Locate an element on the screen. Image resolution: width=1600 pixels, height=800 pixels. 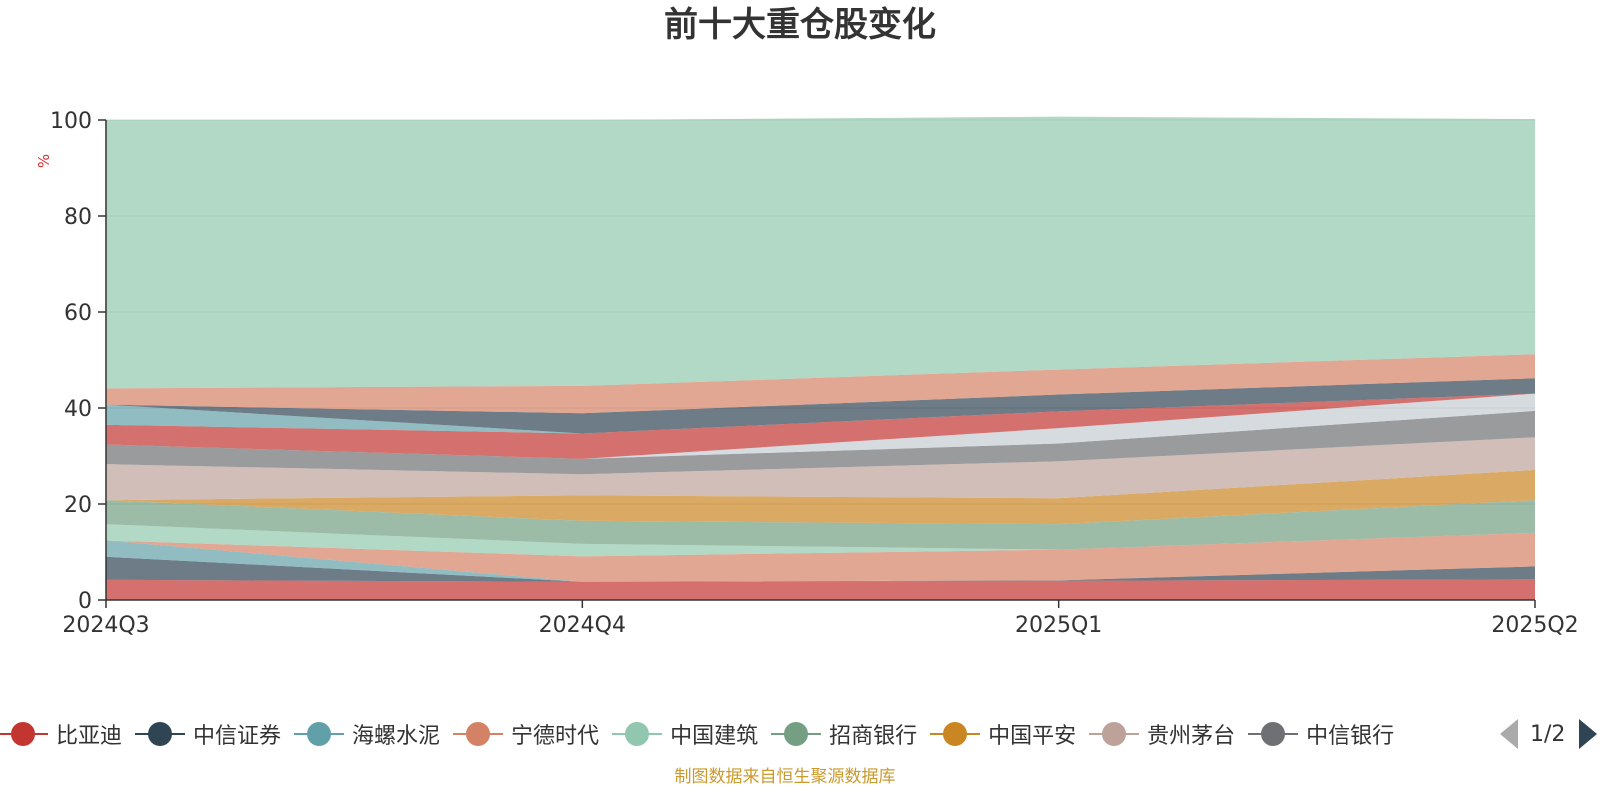
legend-label: 招商银行 is located at coordinates (873, 736).